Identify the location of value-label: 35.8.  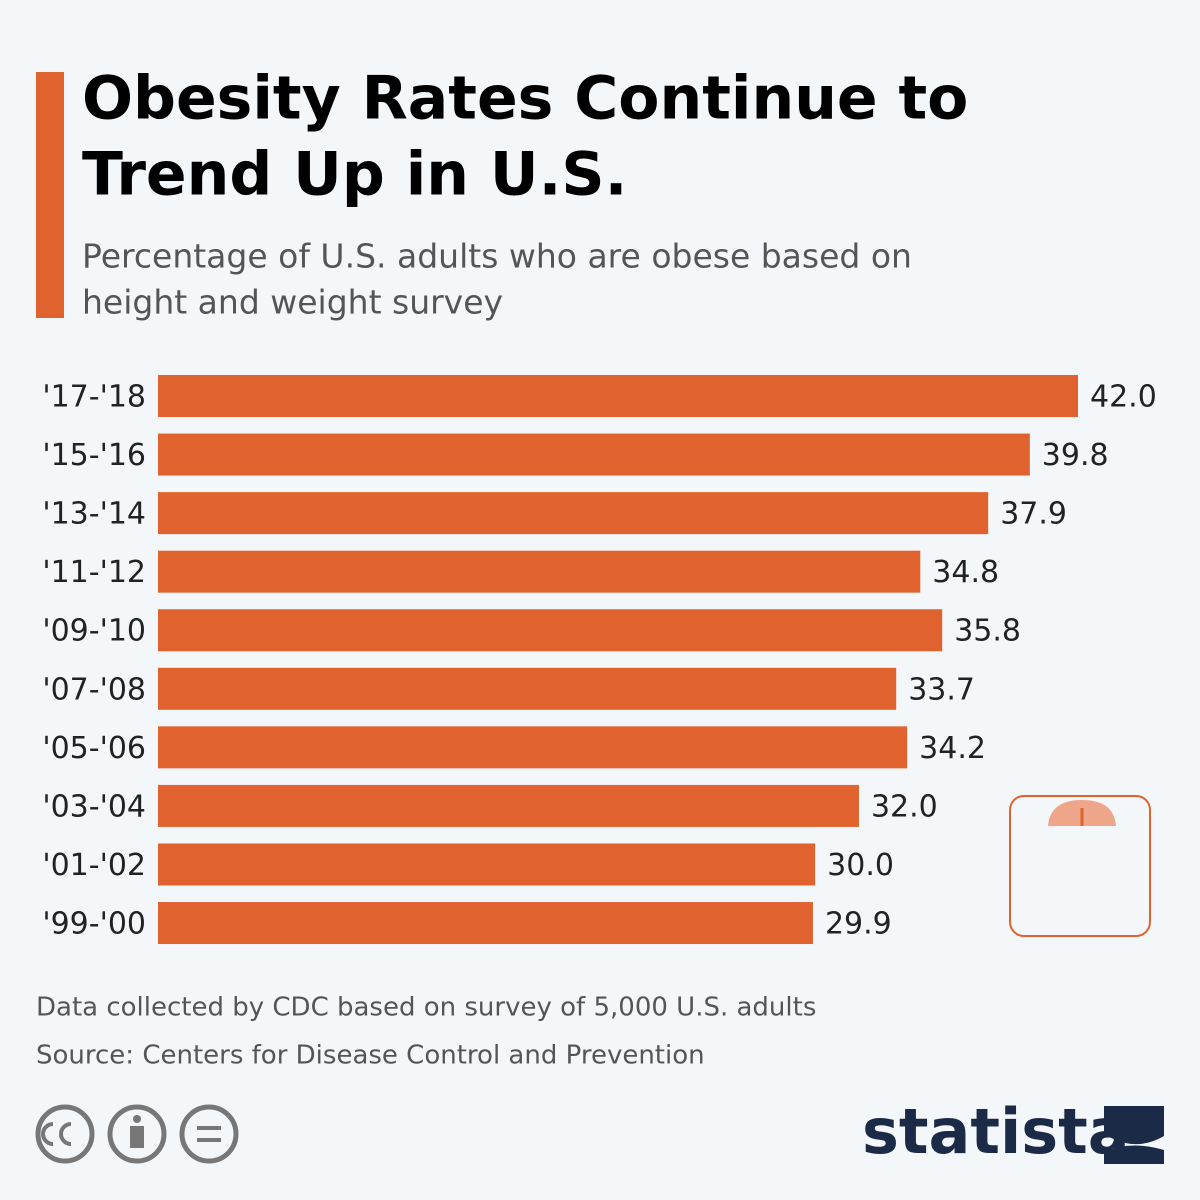
(987, 631).